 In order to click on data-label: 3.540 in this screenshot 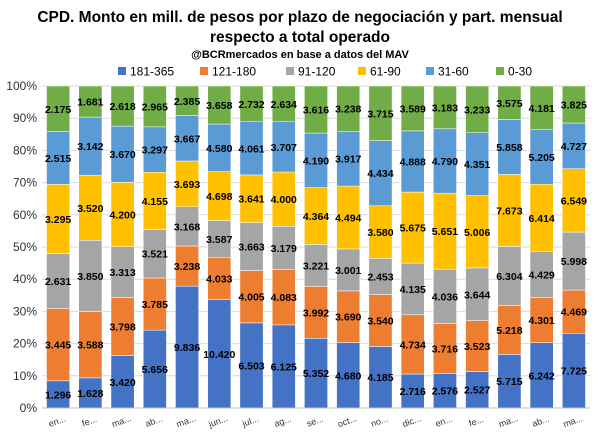, I will do `click(380, 321)`.